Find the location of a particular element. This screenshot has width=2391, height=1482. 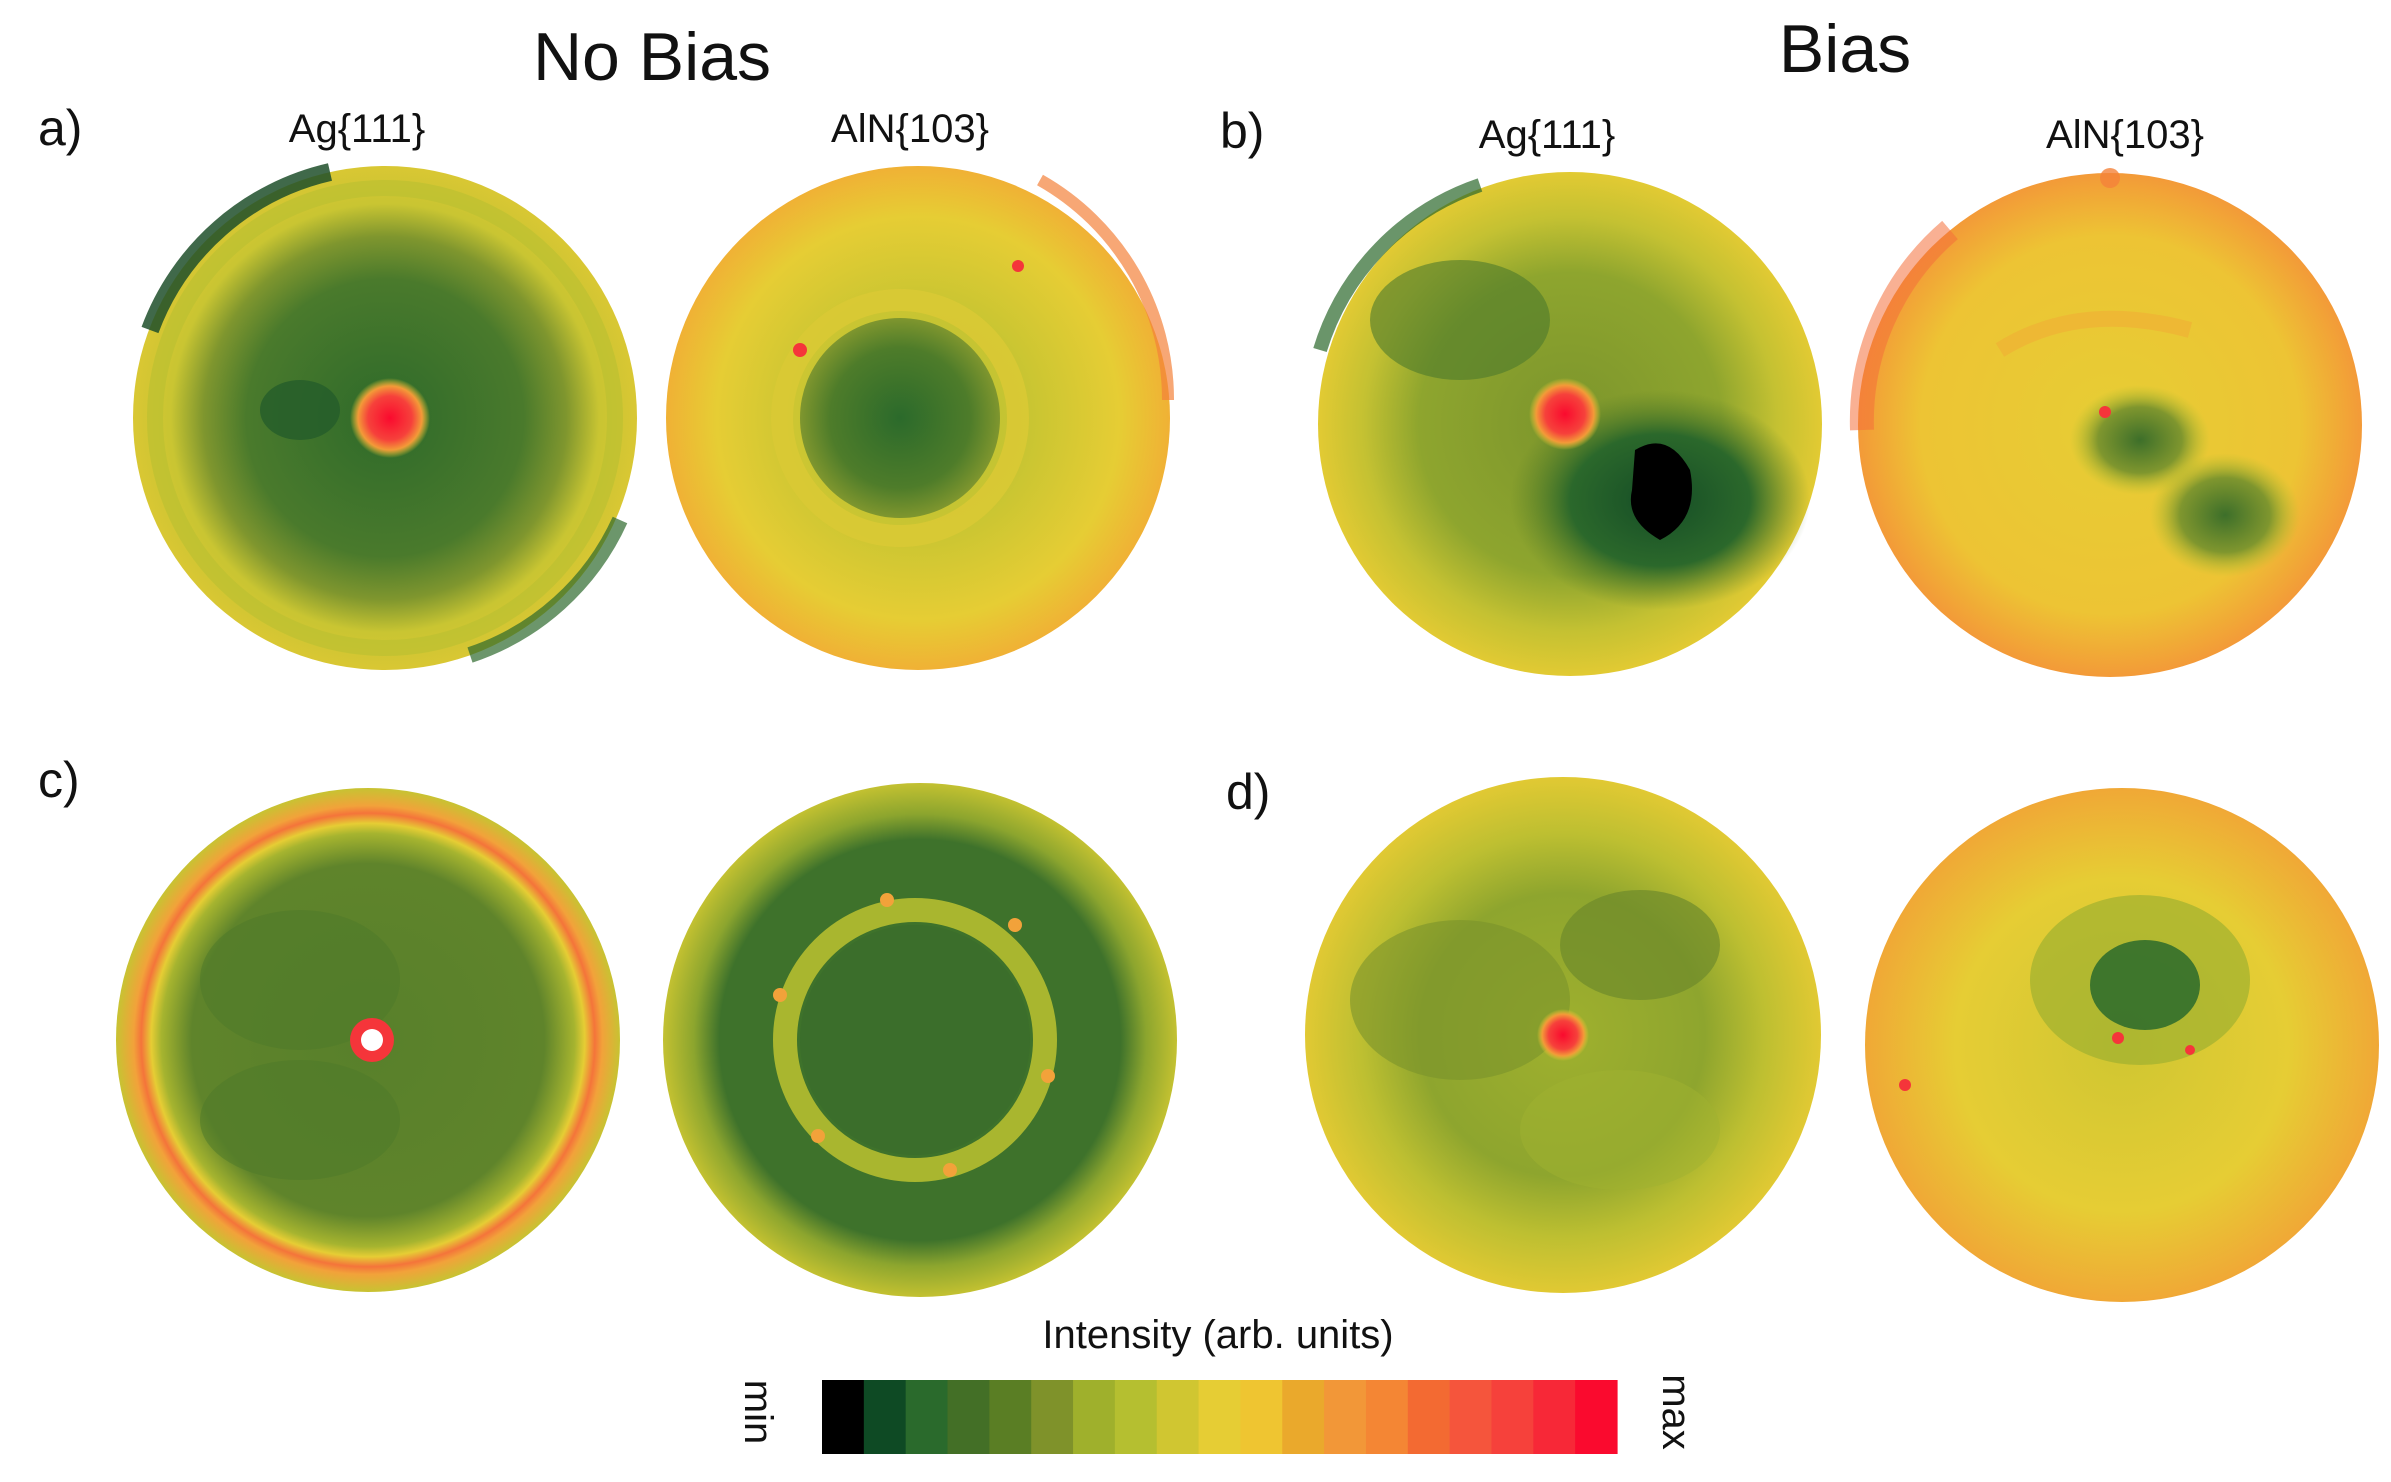

colorbar is located at coordinates (1220, 1417).